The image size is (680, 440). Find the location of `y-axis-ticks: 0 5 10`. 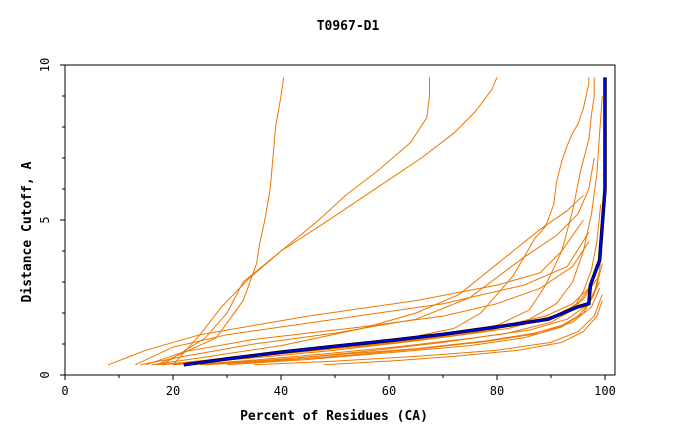

y-axis-ticks: 0 5 10 is located at coordinates (51, 218).